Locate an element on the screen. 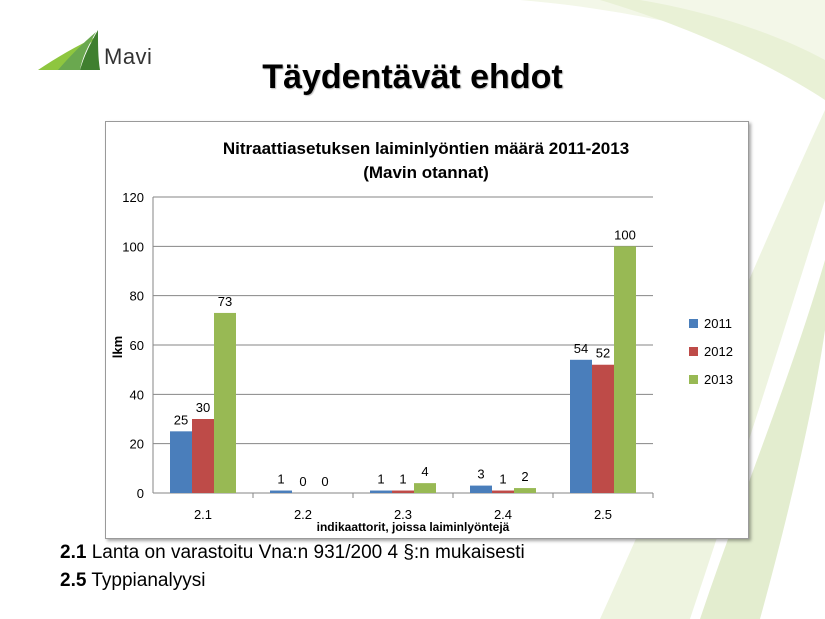  bar-2013-2.5 is located at coordinates (625, 369).